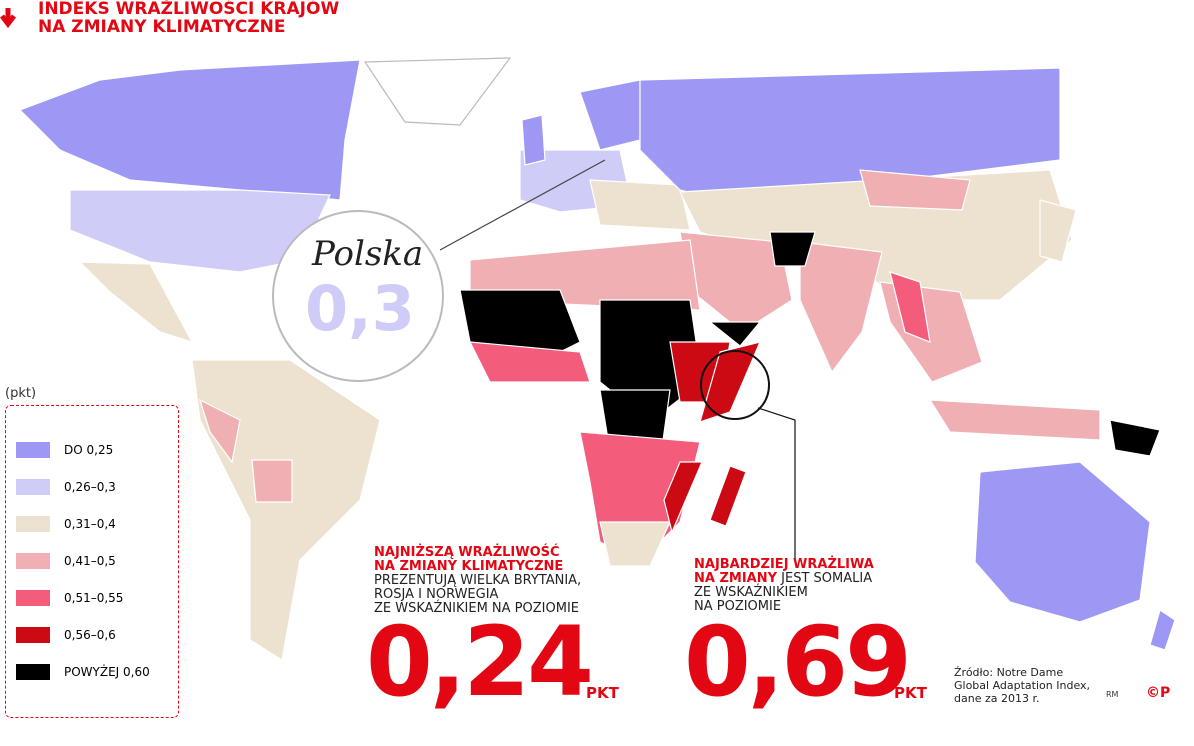 This screenshot has height=746, width=1194. I want to click on legend-item: 0,26–0,3, so click(66, 487).